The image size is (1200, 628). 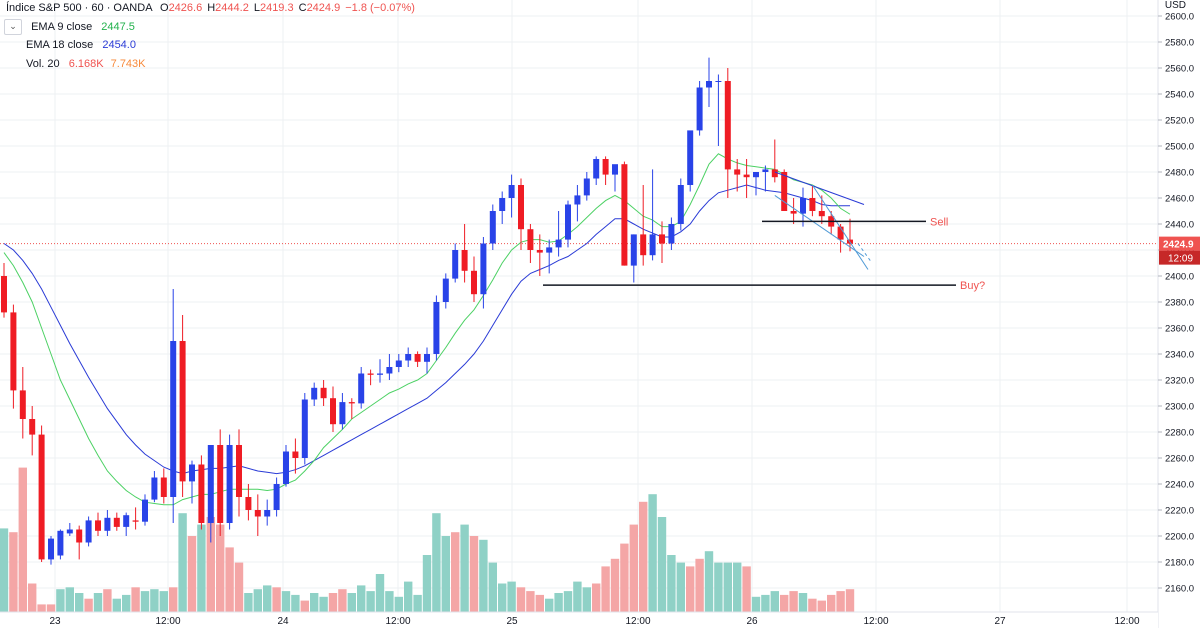 I want to click on ema18-label: EMA 18 close, so click(x=60, y=45).